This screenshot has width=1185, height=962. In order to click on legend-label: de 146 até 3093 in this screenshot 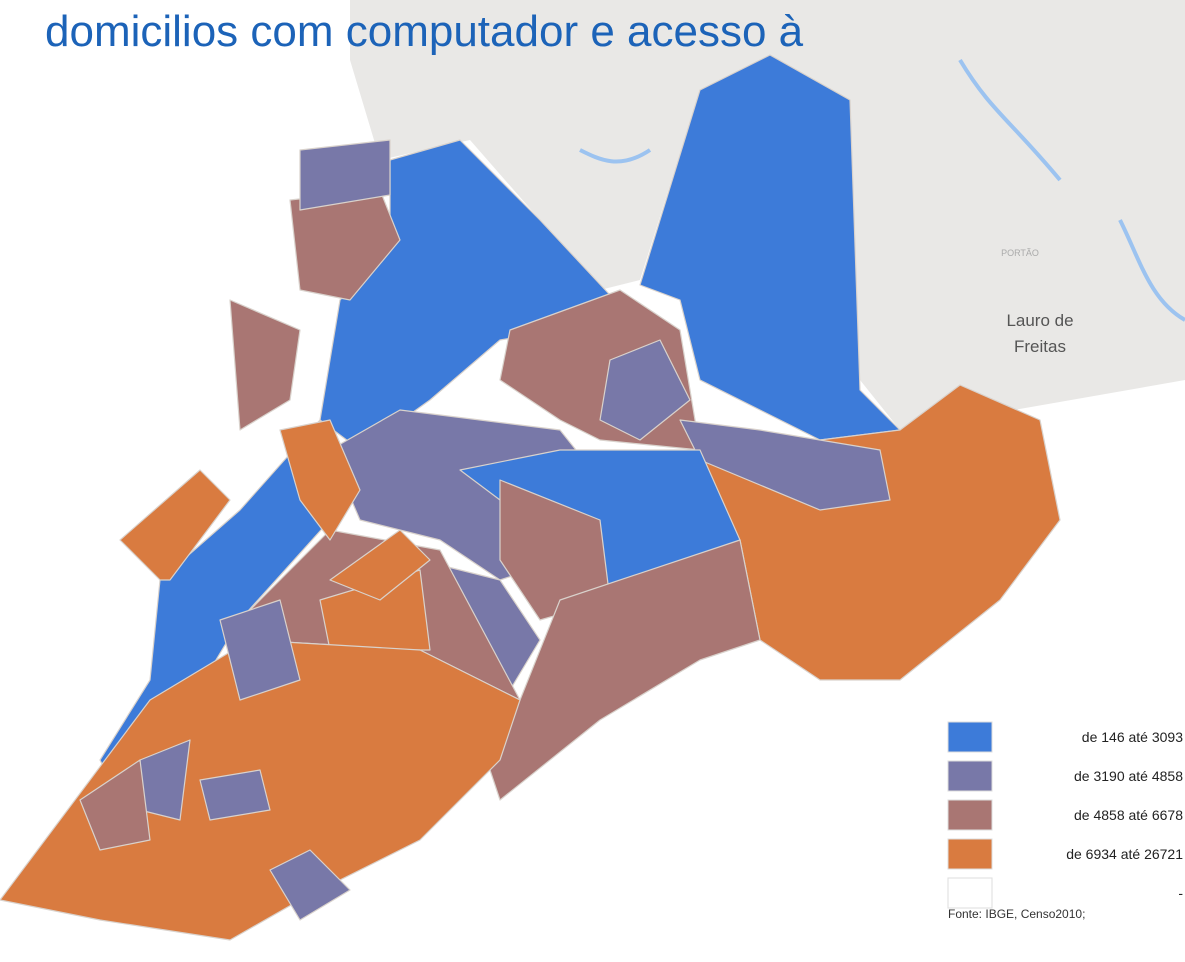, I will do `click(1132, 737)`.